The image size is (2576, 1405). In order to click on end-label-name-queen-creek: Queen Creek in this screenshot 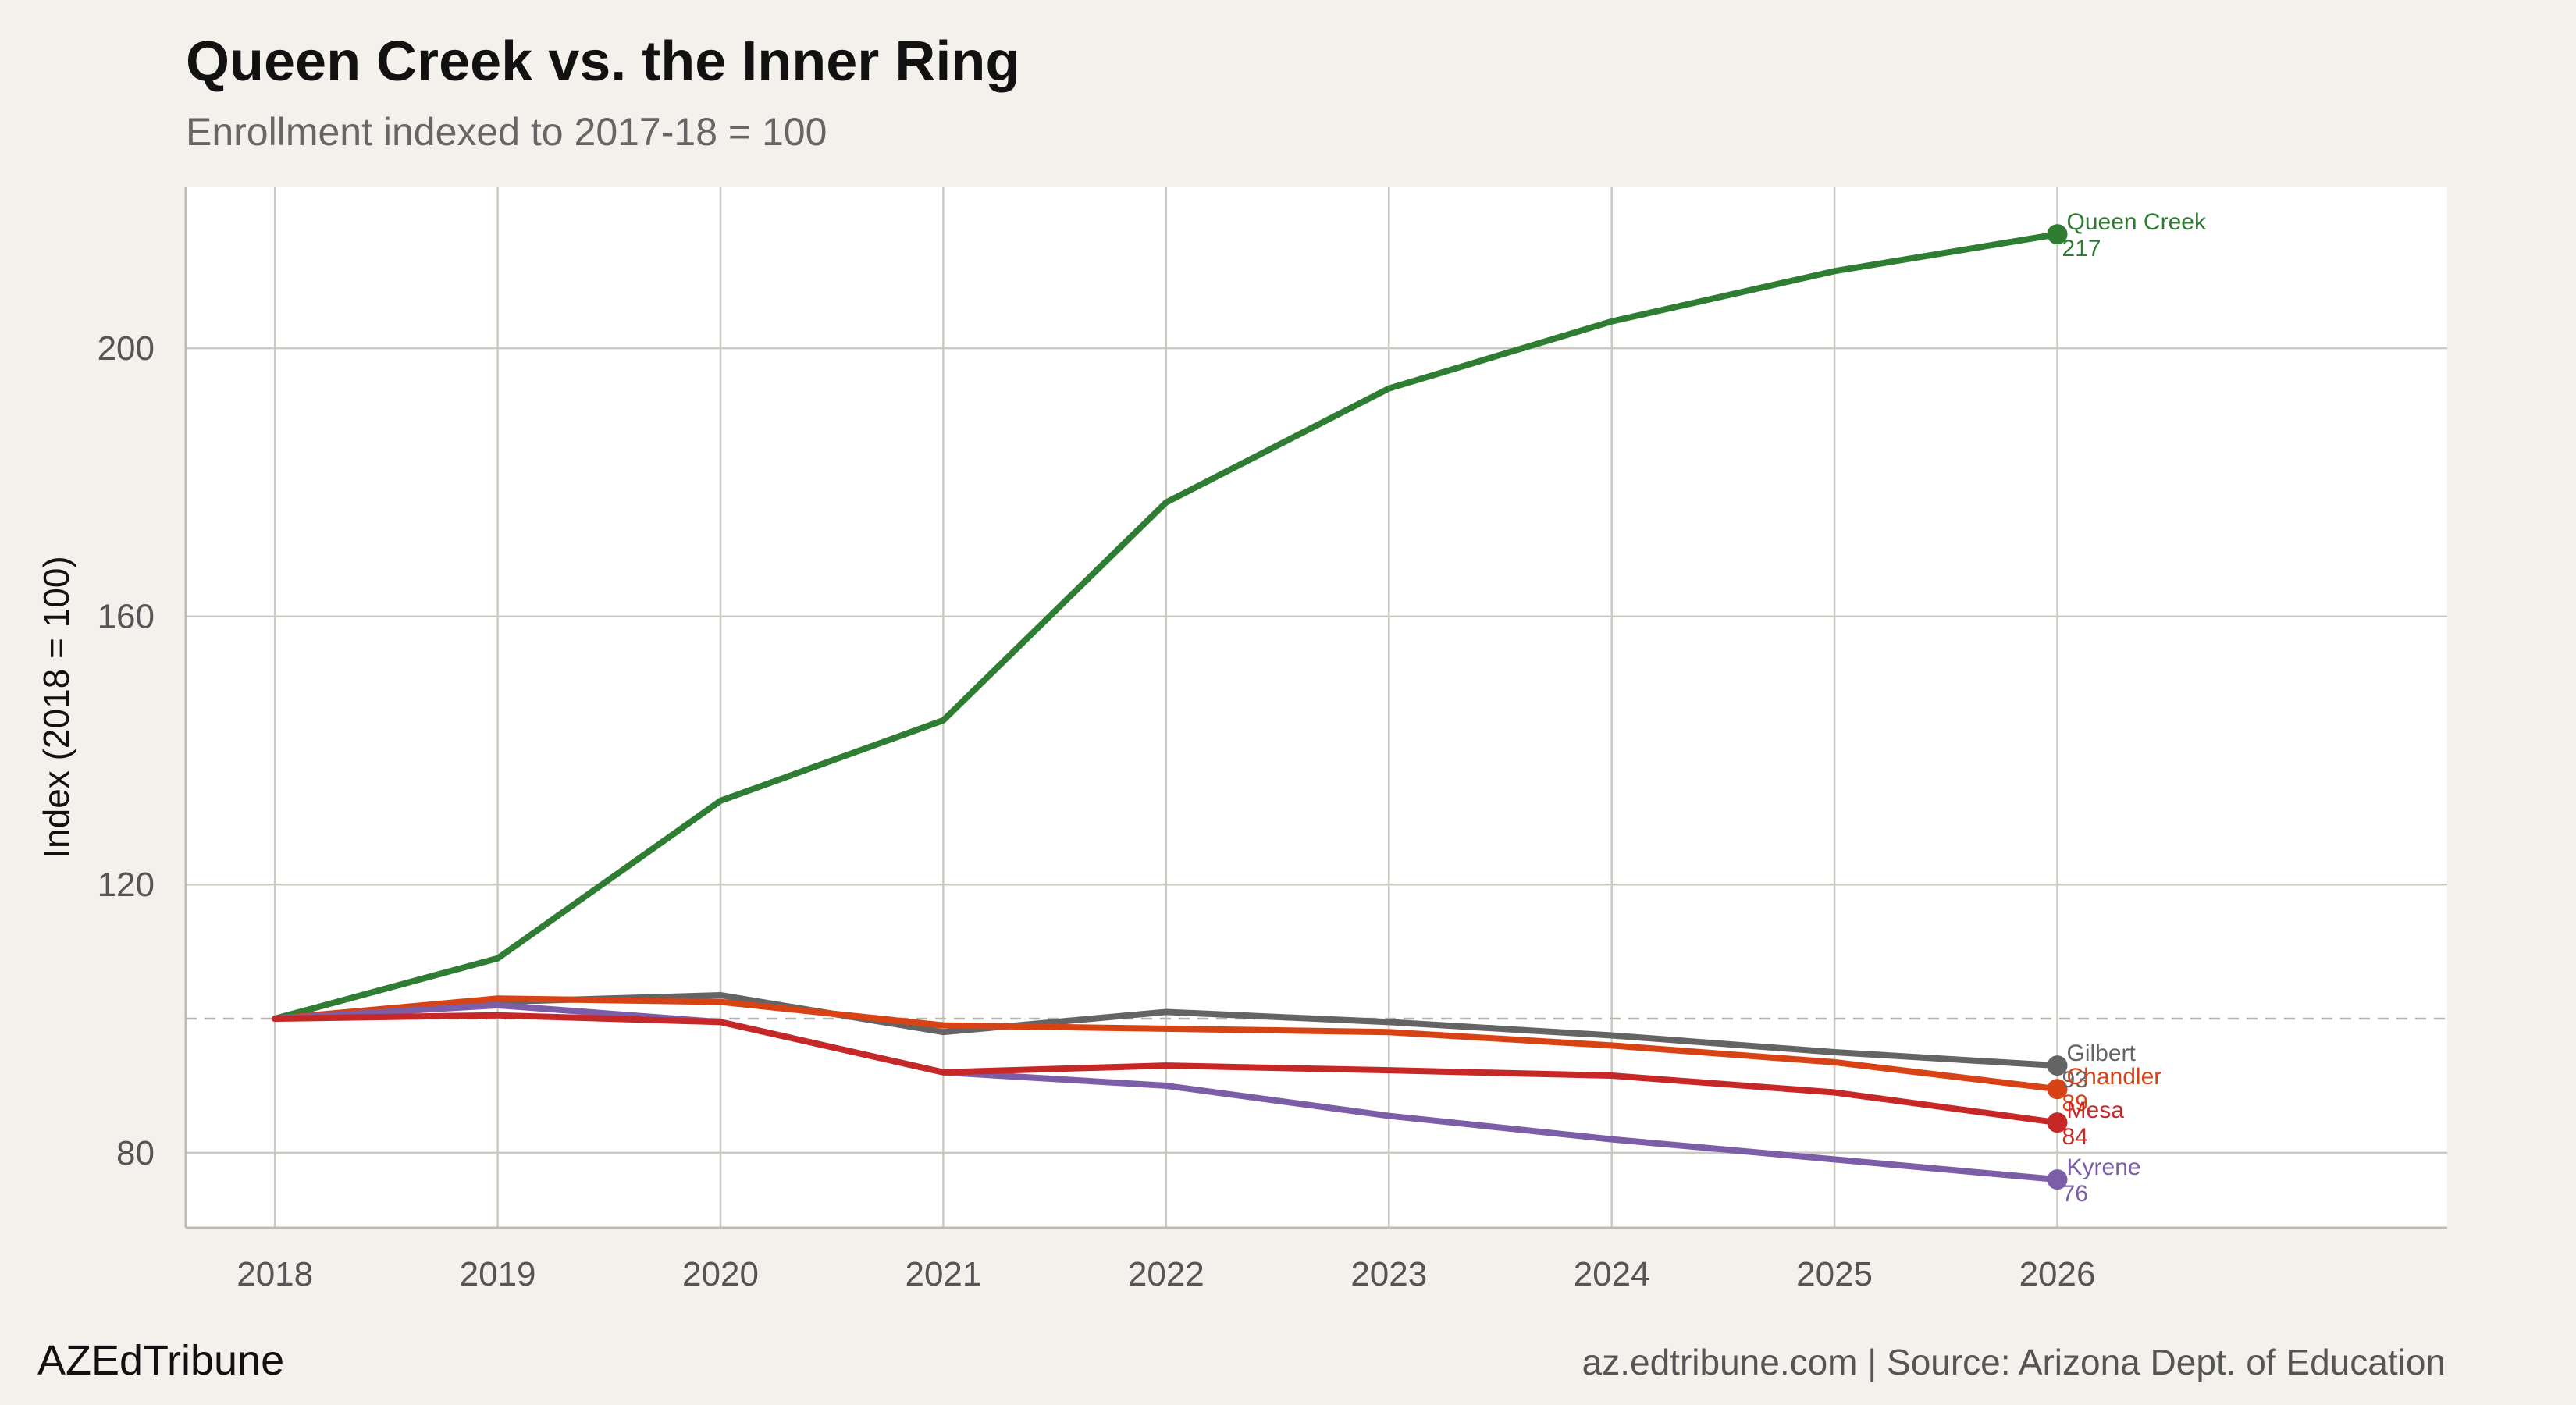, I will do `click(2137, 222)`.